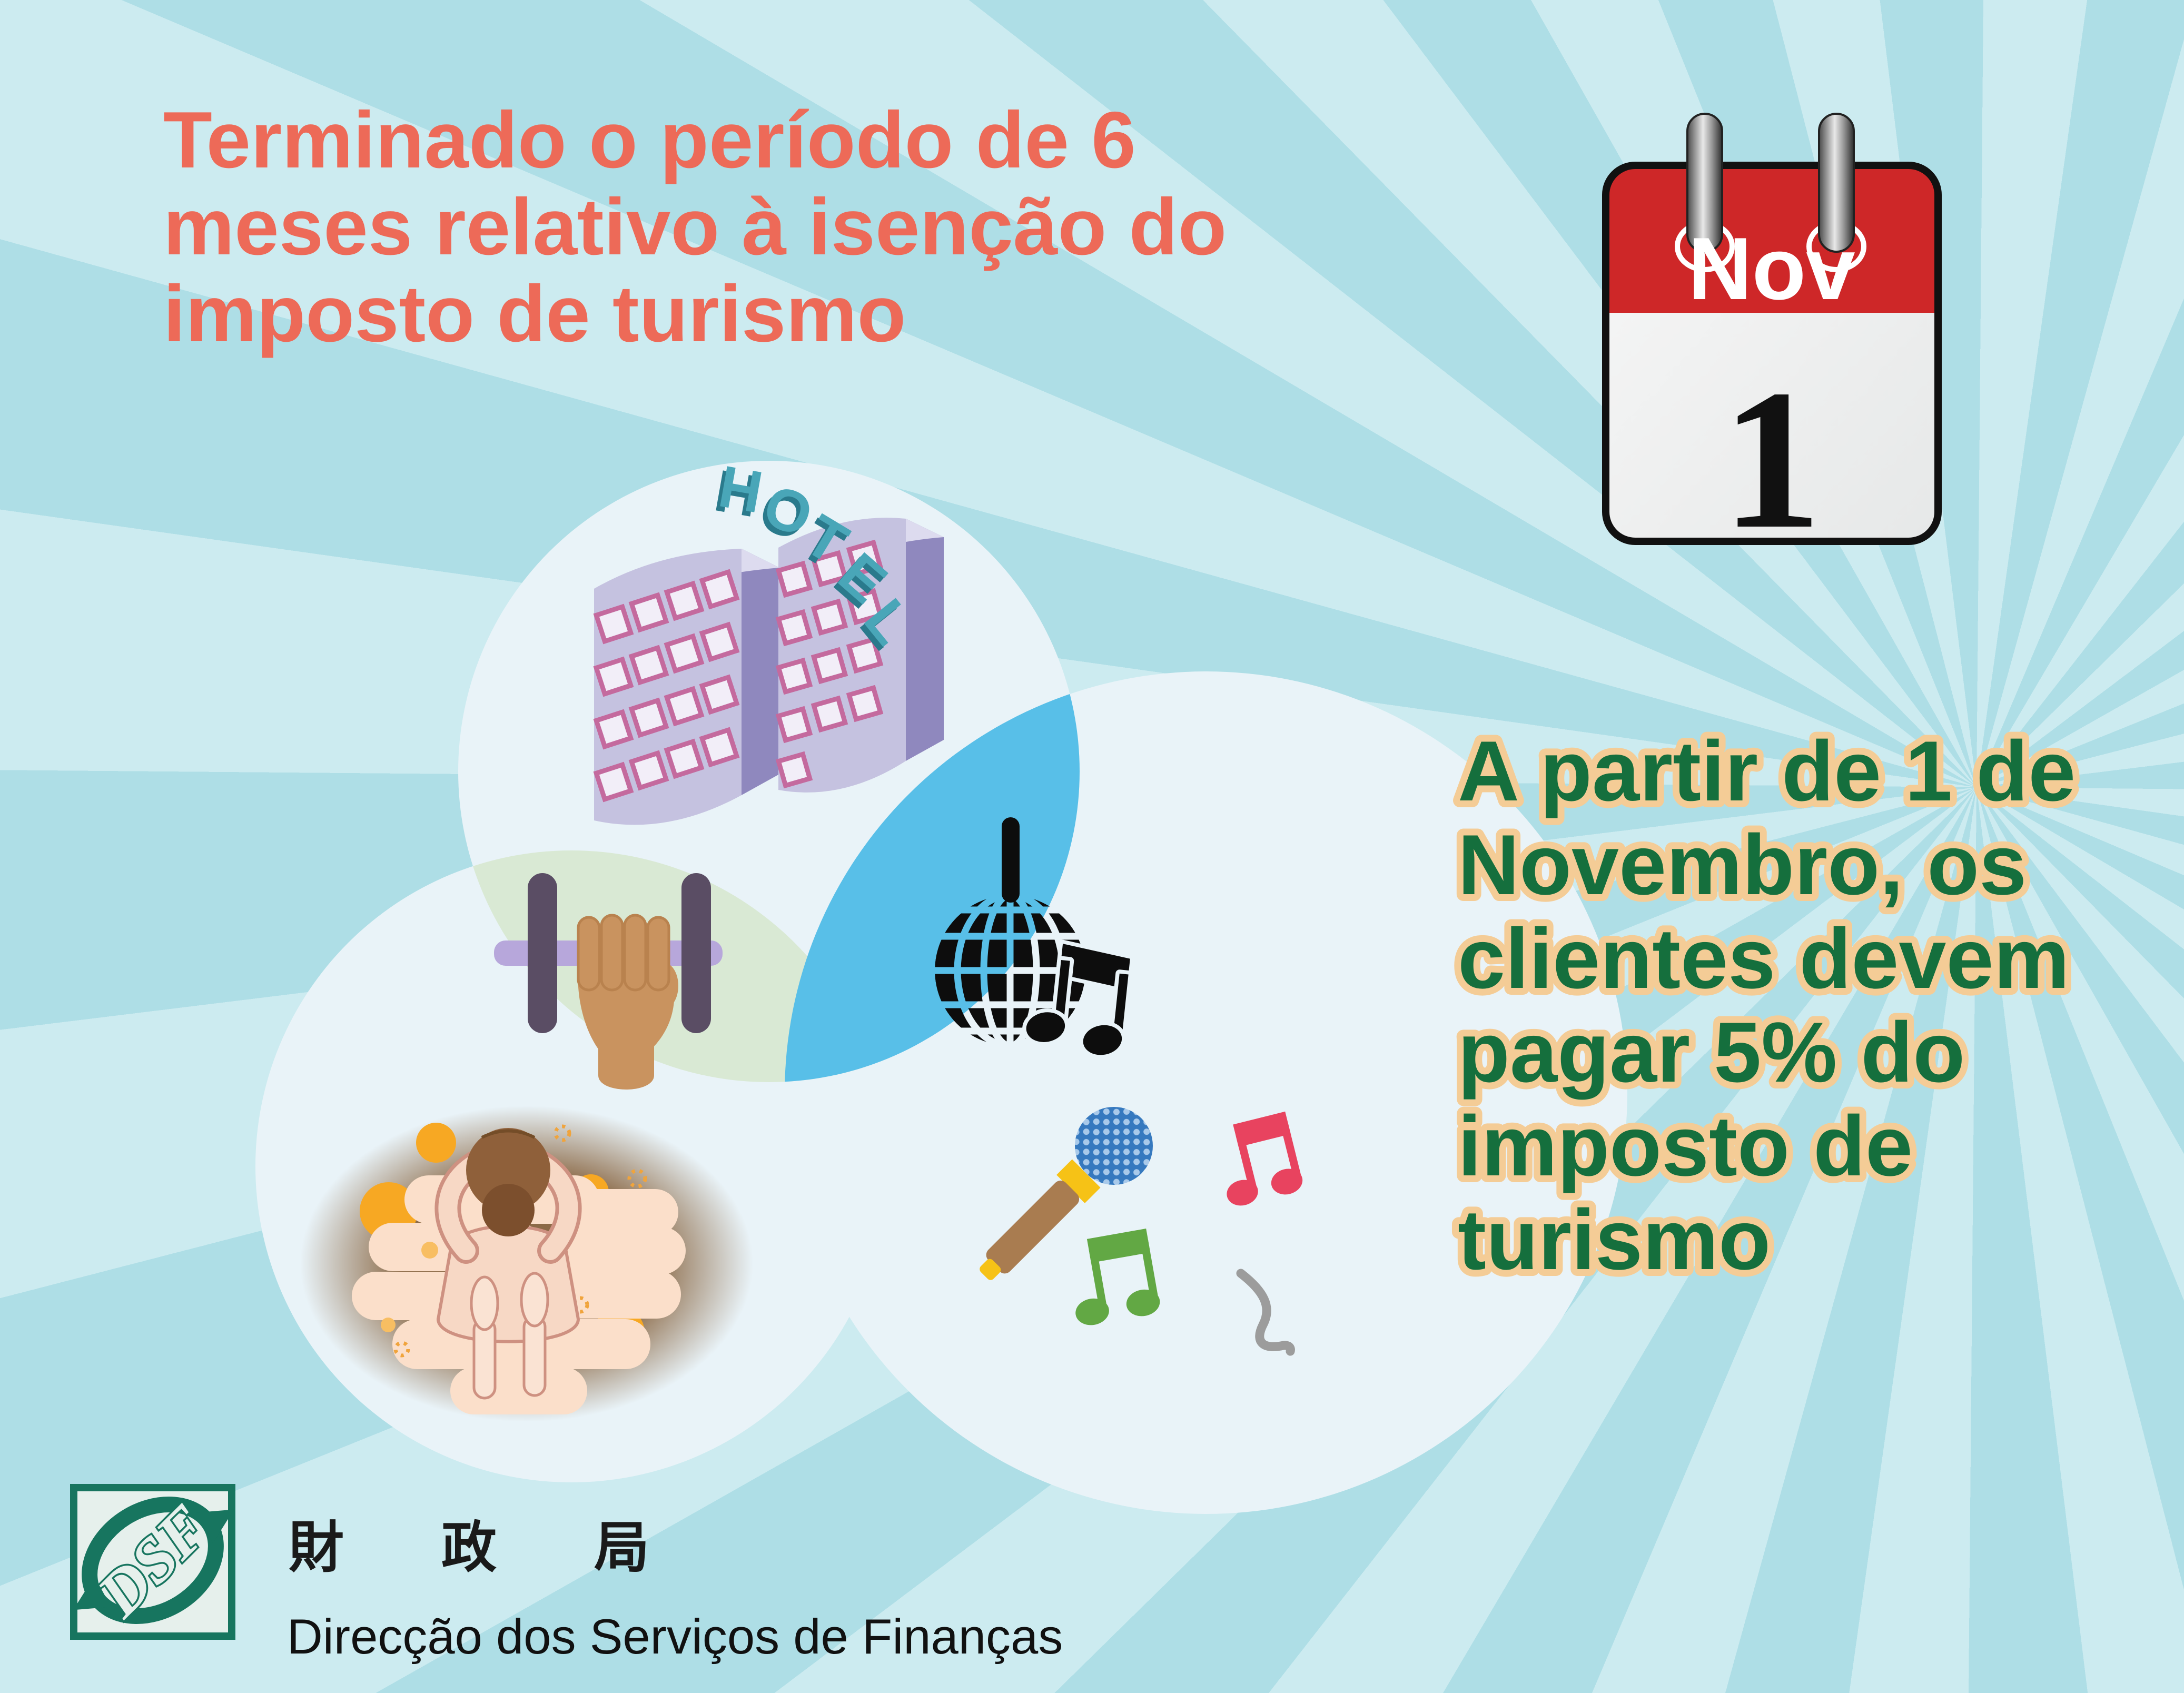 The image size is (2184, 1693). I want to click on disco-ball-music-note-icon, so click(1034, 938).